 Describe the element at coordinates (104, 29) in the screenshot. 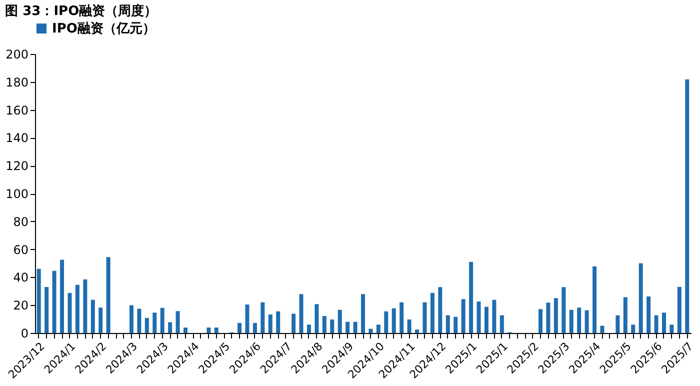

I see `legend-label: IPO融资（亿元）` at that location.